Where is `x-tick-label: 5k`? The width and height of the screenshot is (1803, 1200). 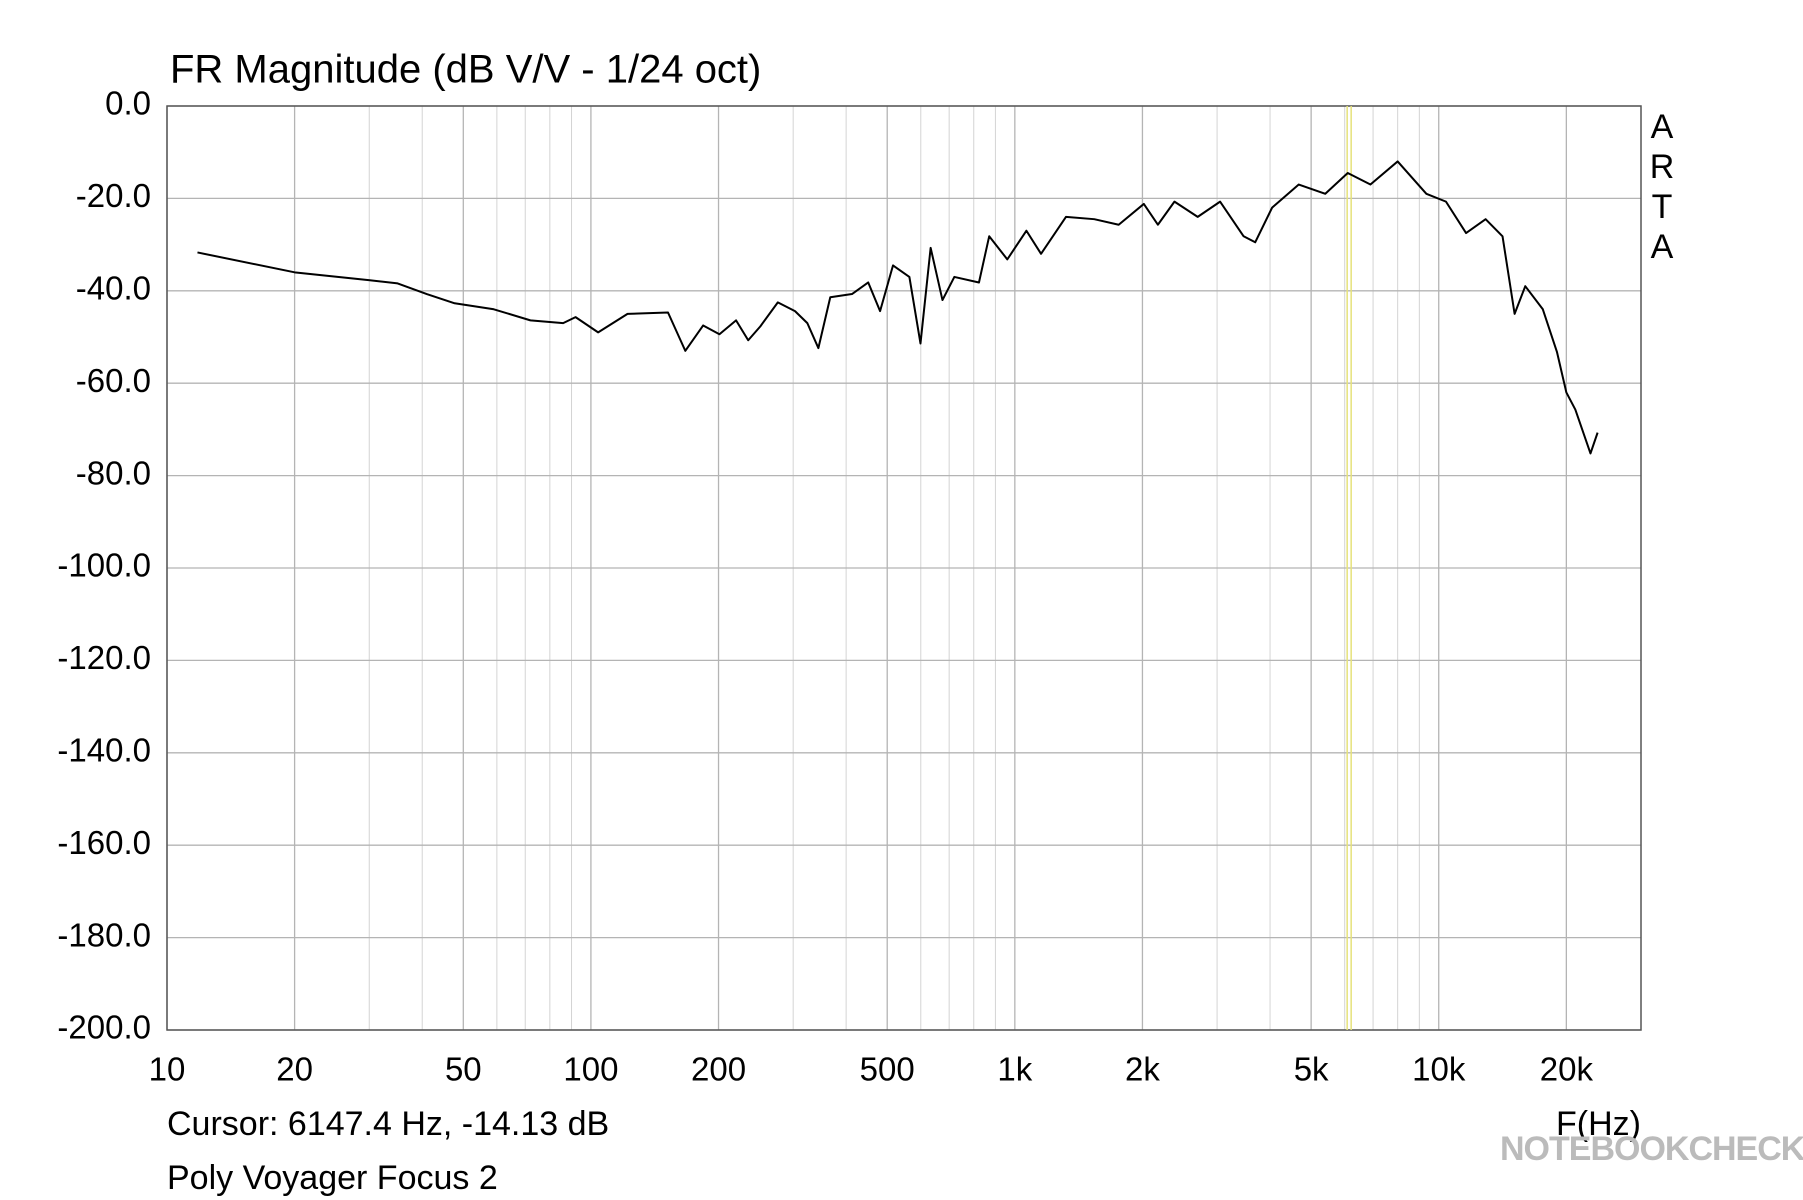
x-tick-label: 5k is located at coordinates (1311, 1069).